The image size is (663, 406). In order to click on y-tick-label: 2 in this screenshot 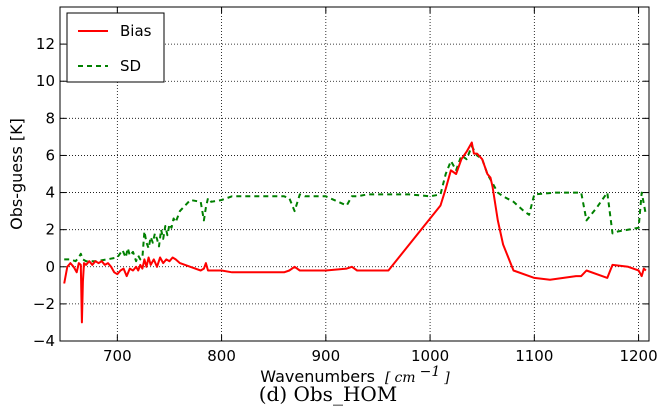, I will do `click(50, 230)`.